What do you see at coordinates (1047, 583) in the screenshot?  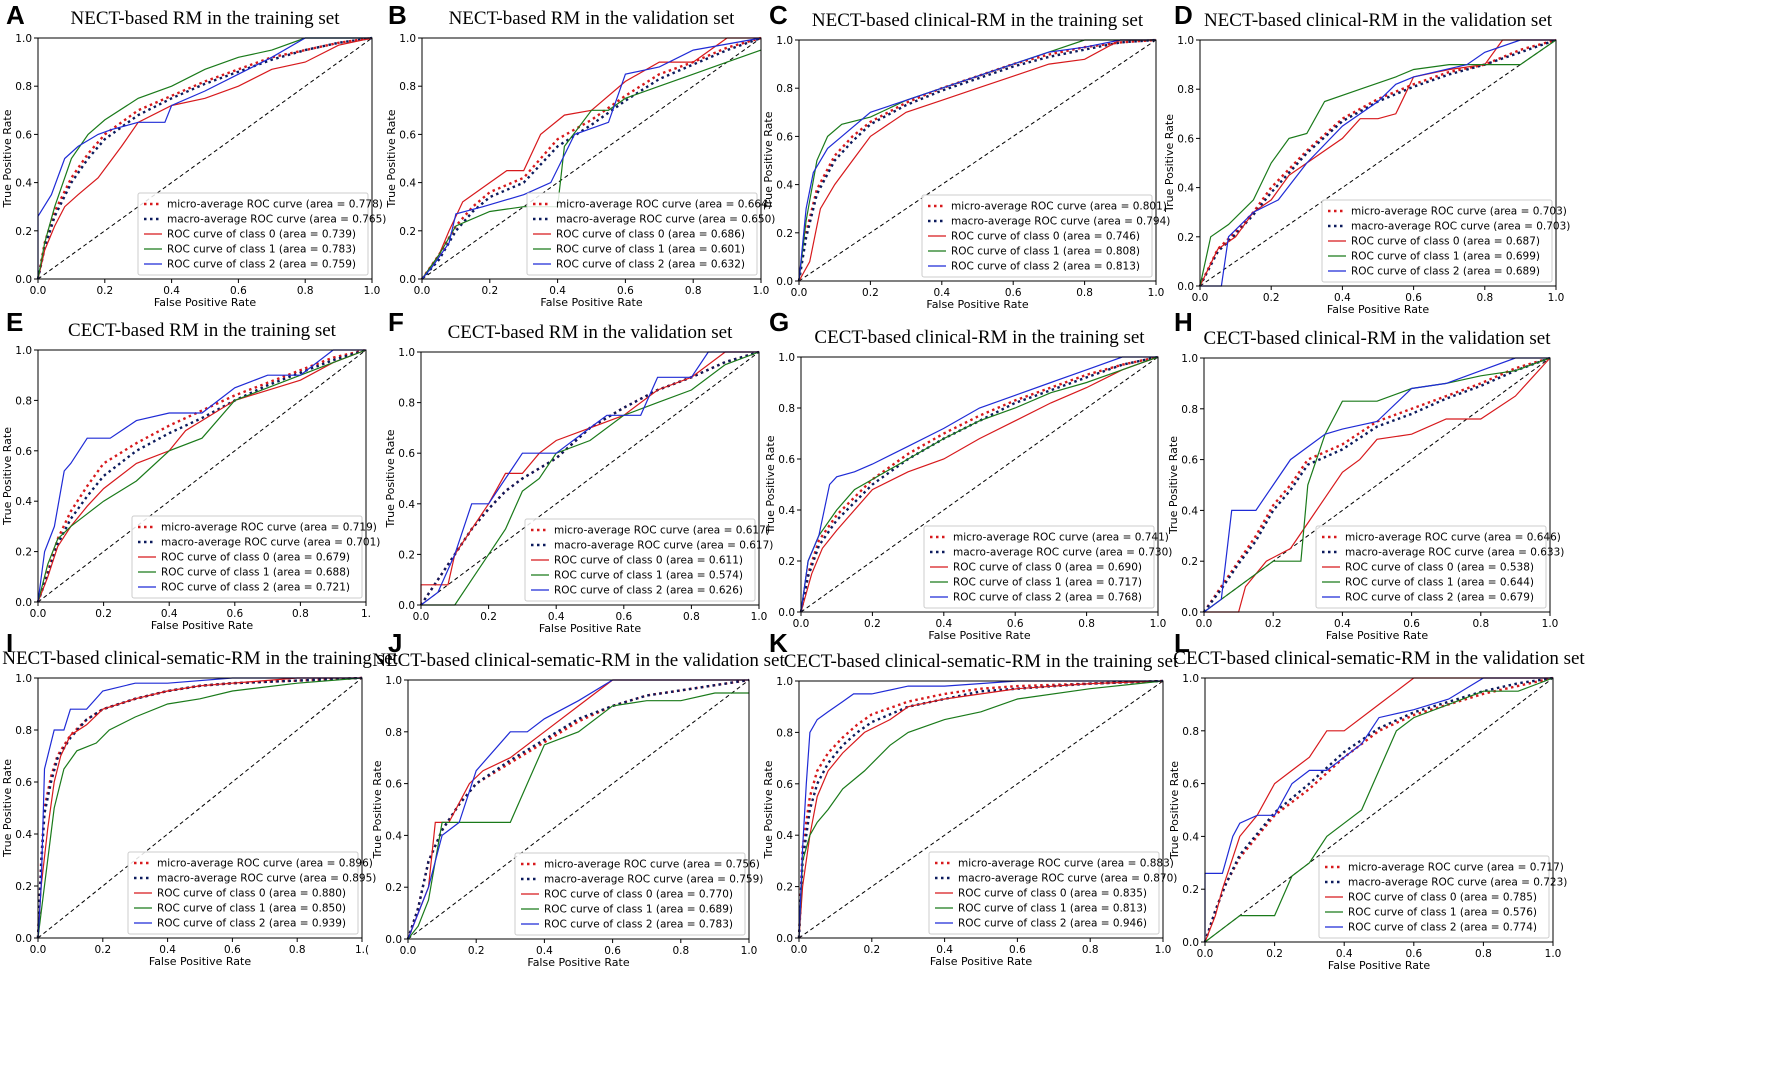 I see `legend-entry: ROC curve of class 1 (area = 0.717)` at bounding box center [1047, 583].